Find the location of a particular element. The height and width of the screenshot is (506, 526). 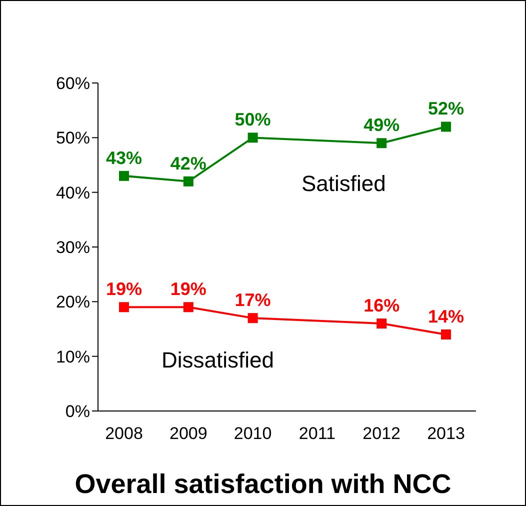

data-label: 50% is located at coordinates (252, 120).